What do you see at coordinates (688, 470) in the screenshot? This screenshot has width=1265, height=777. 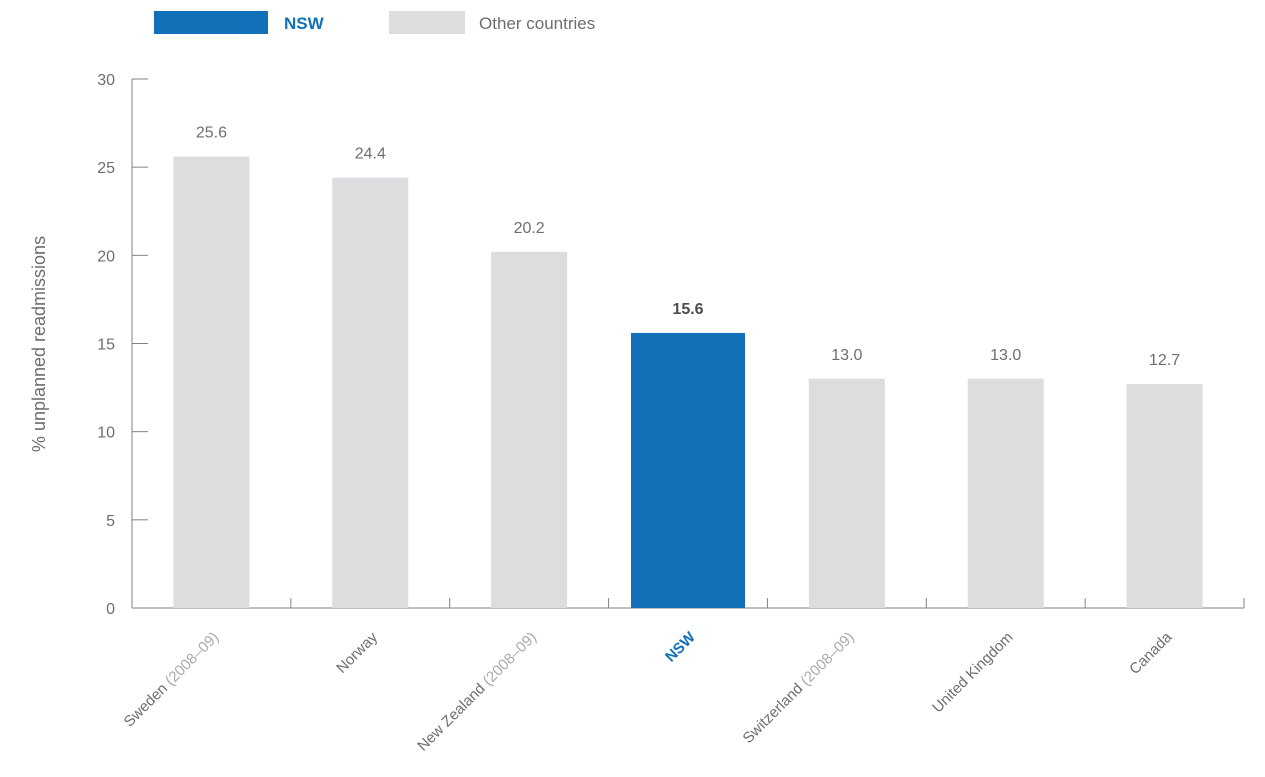 I see `bar-nsw` at bounding box center [688, 470].